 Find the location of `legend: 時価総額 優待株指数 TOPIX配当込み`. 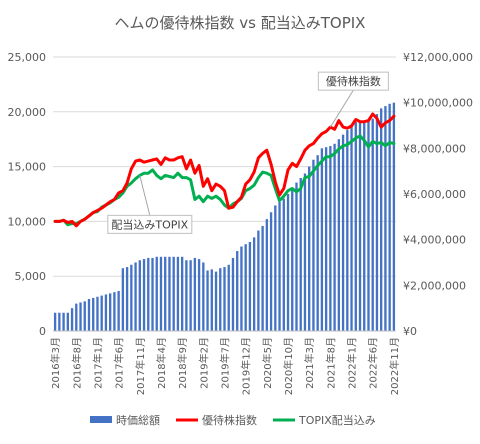

legend: 時価総額 優待株指数 TOPIX配当込み is located at coordinates (233, 420).